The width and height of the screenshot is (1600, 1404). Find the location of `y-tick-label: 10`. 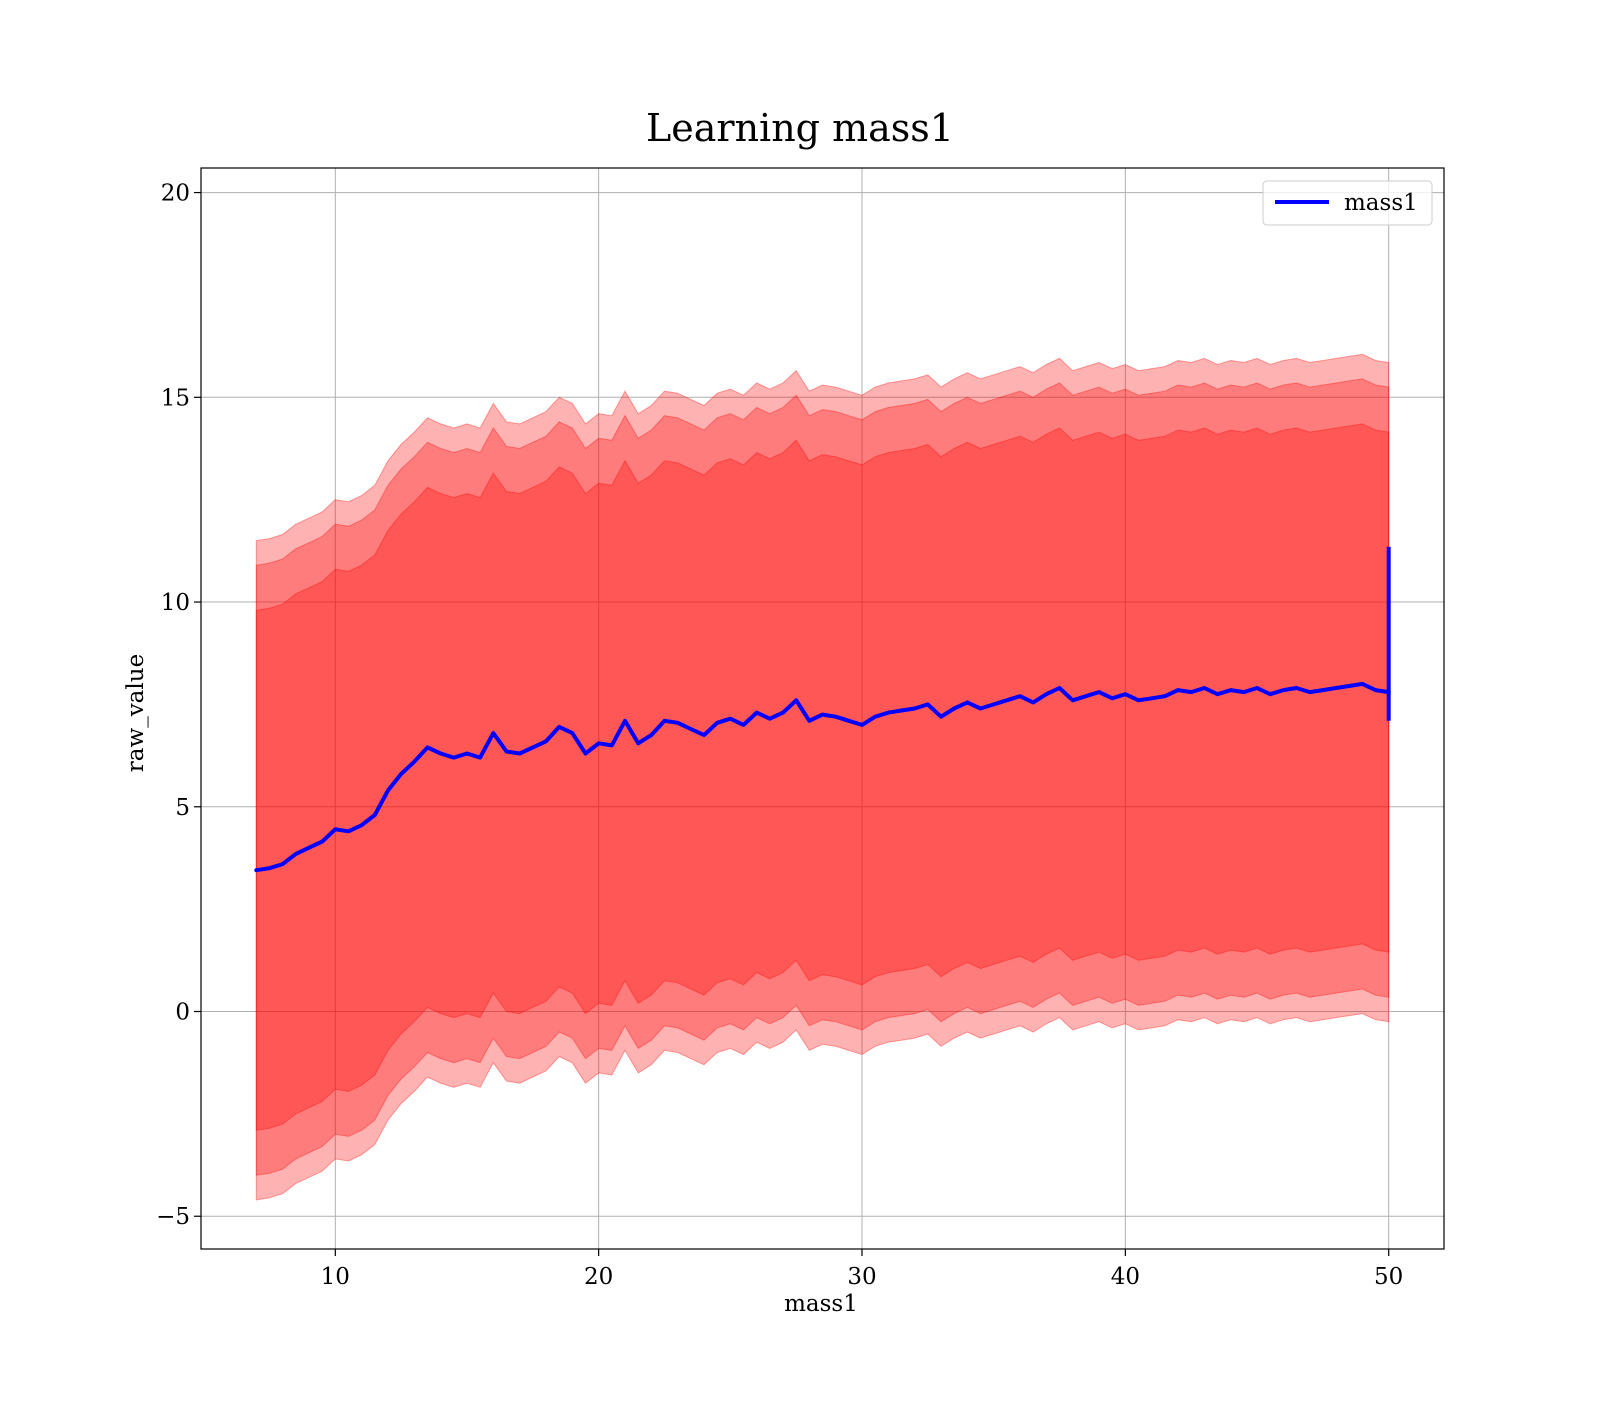

y-tick-label: 10 is located at coordinates (175, 603).